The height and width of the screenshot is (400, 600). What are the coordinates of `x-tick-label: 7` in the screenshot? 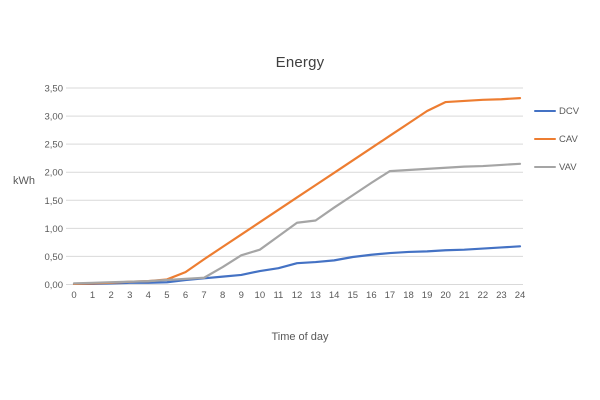 It's located at (203, 295).